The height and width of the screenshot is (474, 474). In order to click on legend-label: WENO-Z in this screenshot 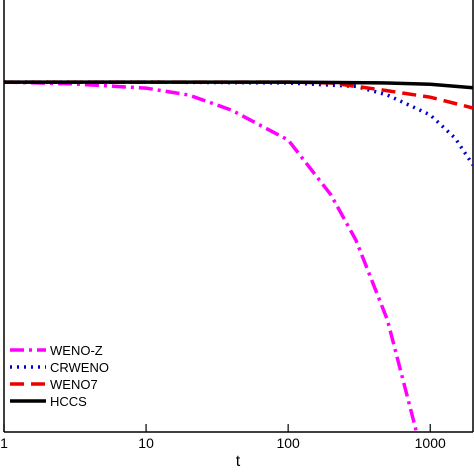, I will do `click(76, 350)`.